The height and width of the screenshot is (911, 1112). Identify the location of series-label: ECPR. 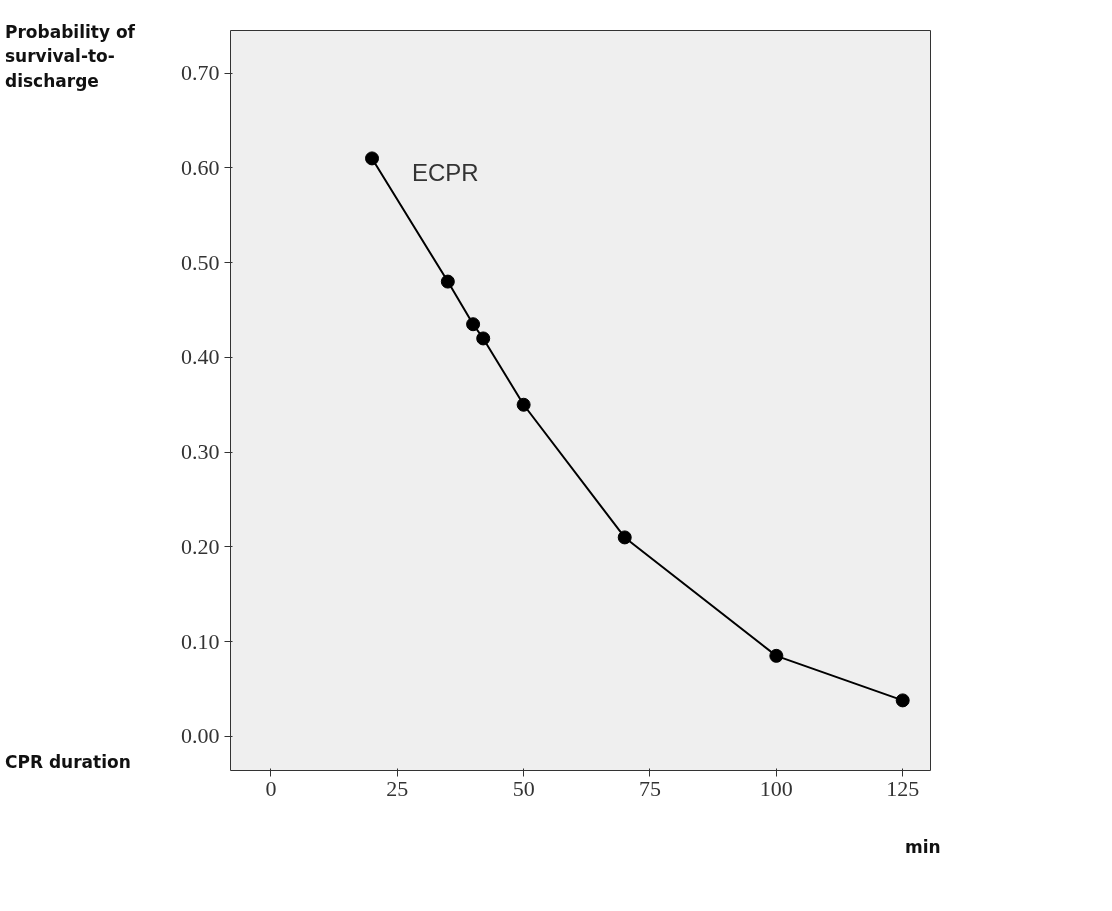
(445, 173).